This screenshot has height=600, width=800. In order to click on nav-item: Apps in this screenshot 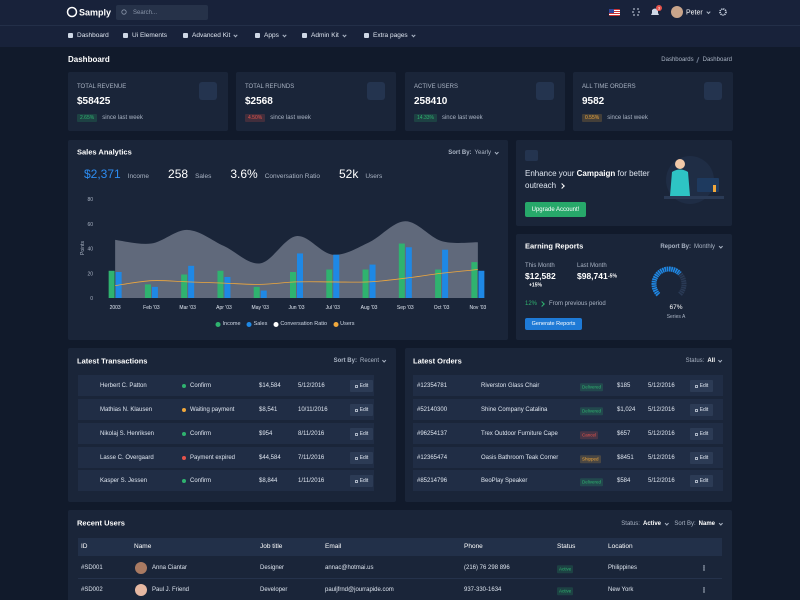, I will do `click(275, 36)`.